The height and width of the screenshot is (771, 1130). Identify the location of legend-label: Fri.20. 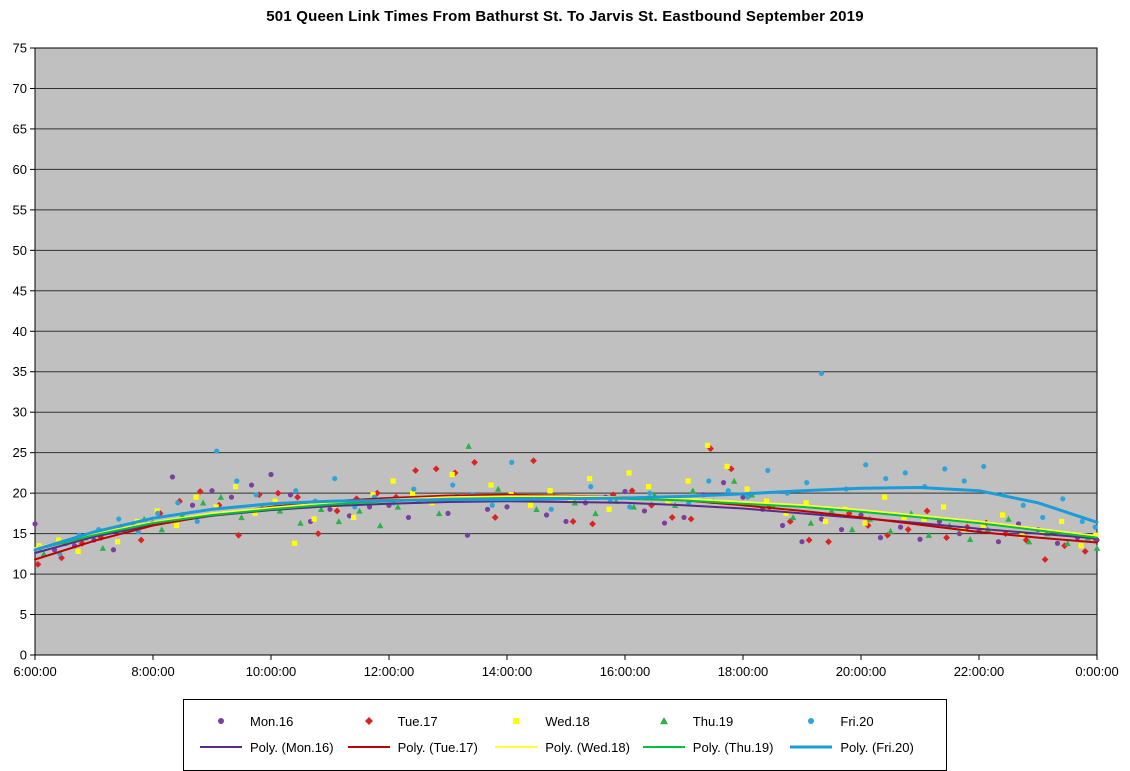
(857, 721).